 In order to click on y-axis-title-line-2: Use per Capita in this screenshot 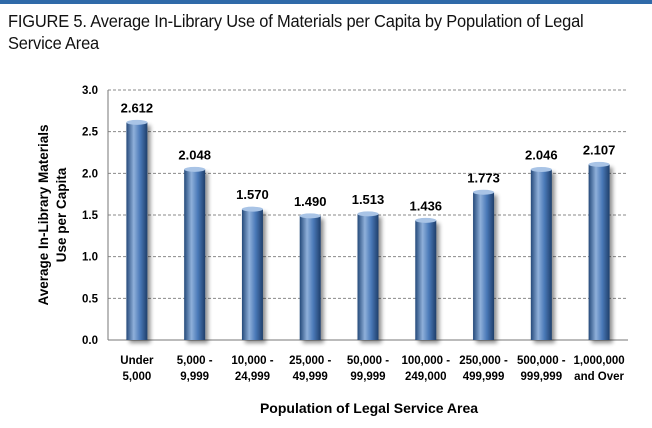, I will do `click(61, 214)`.